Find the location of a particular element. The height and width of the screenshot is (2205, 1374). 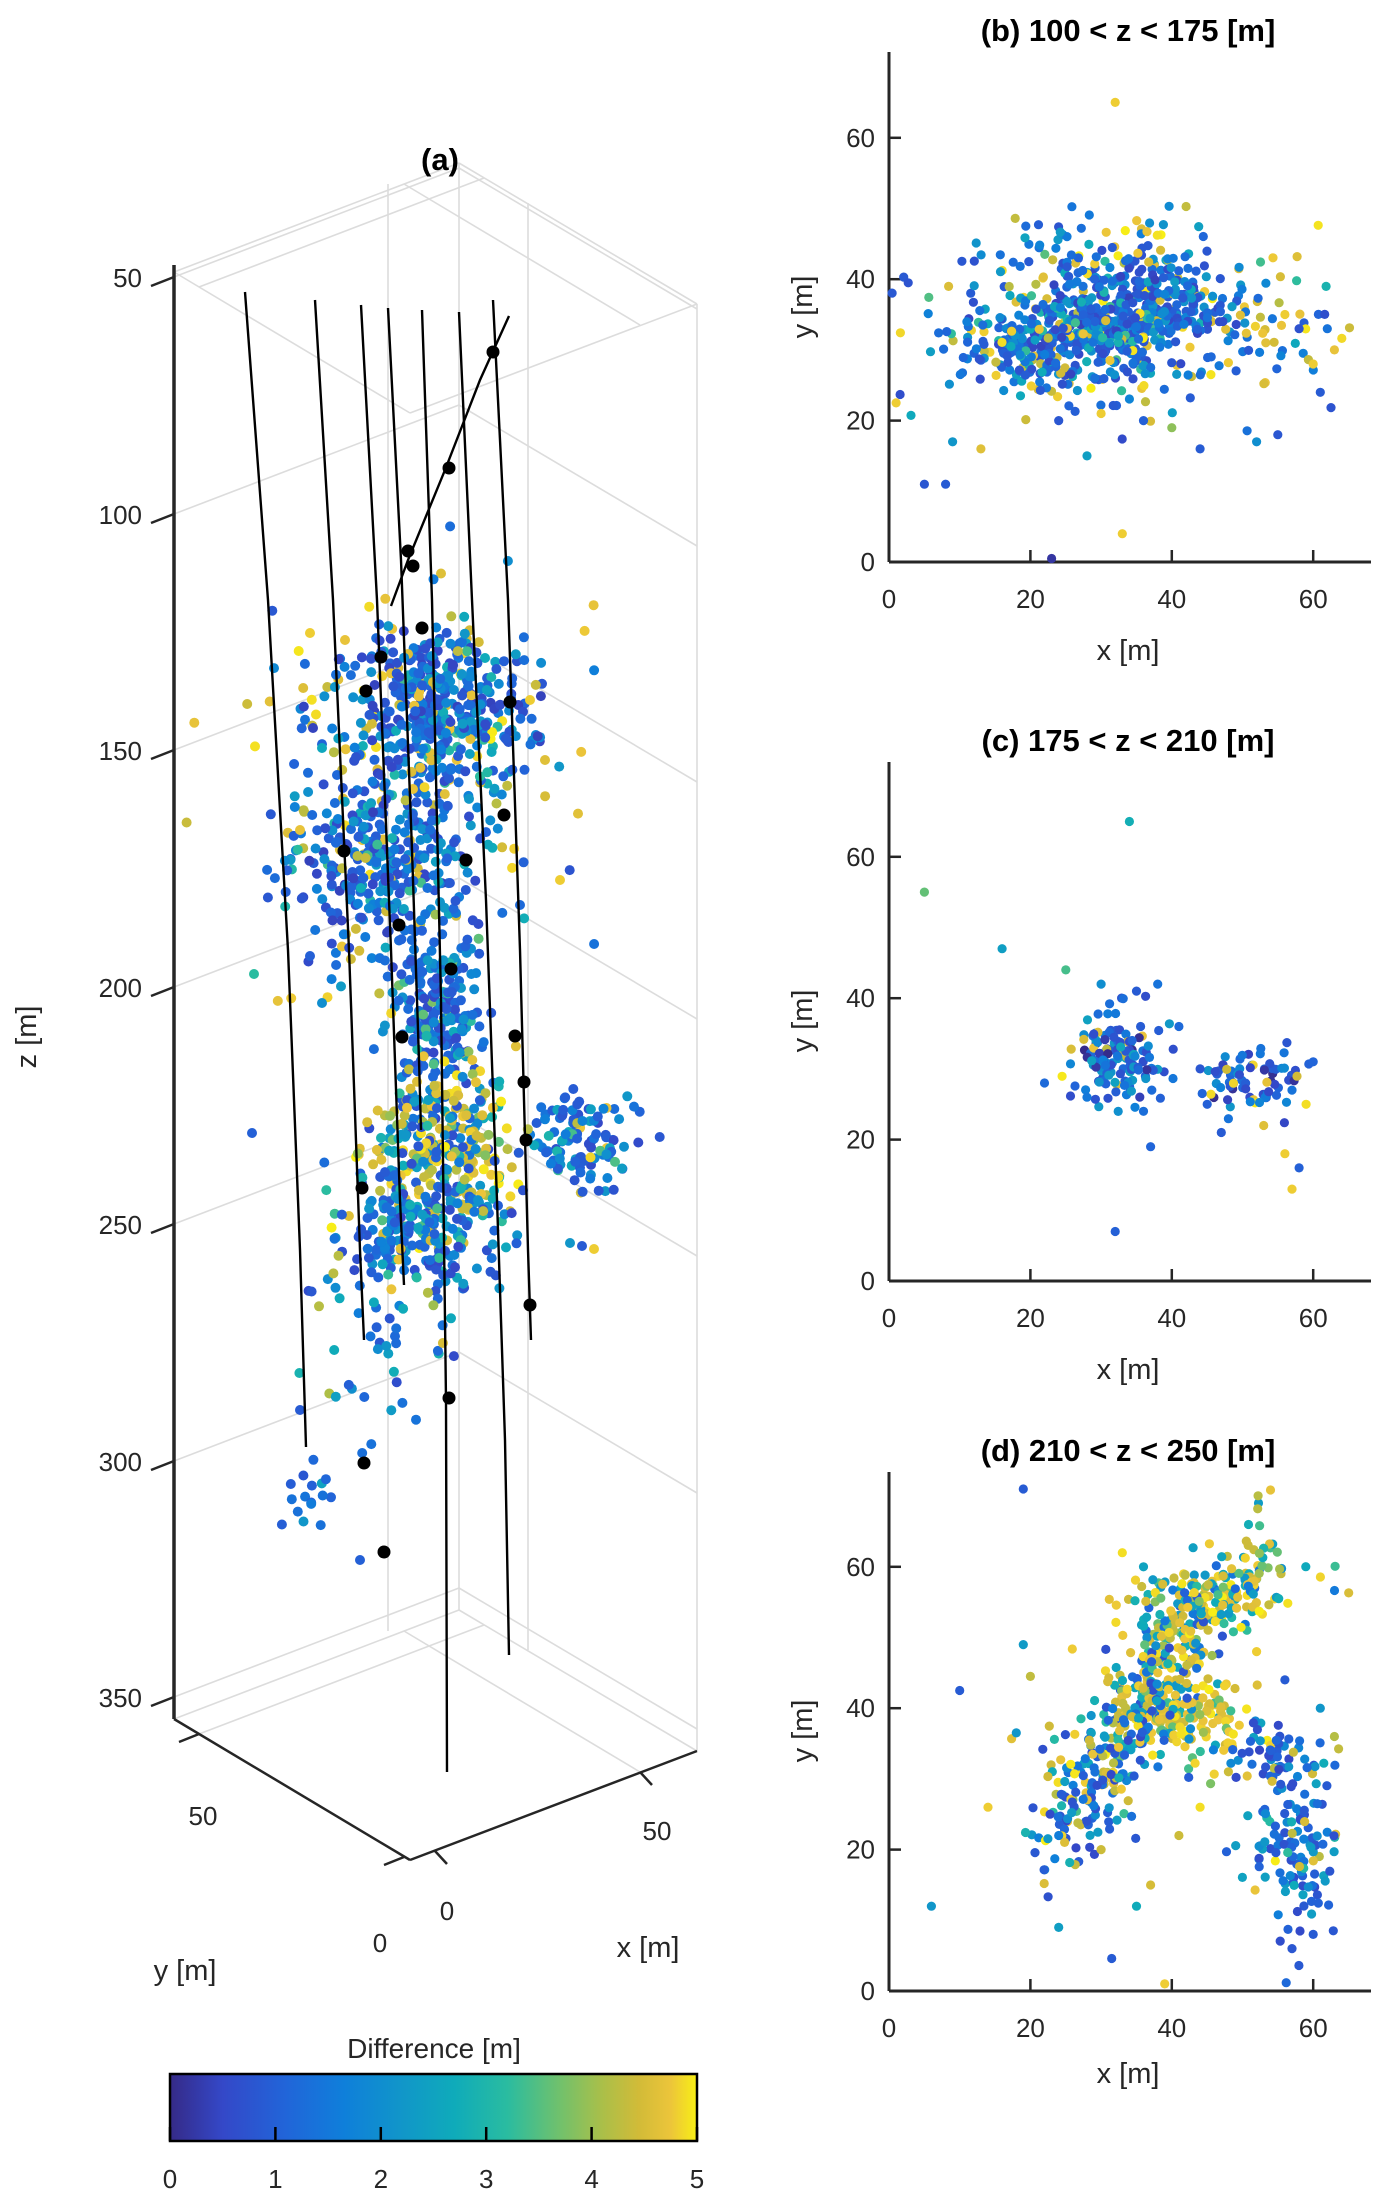

colorbar-tick-label: 2 is located at coordinates (381, 2179).